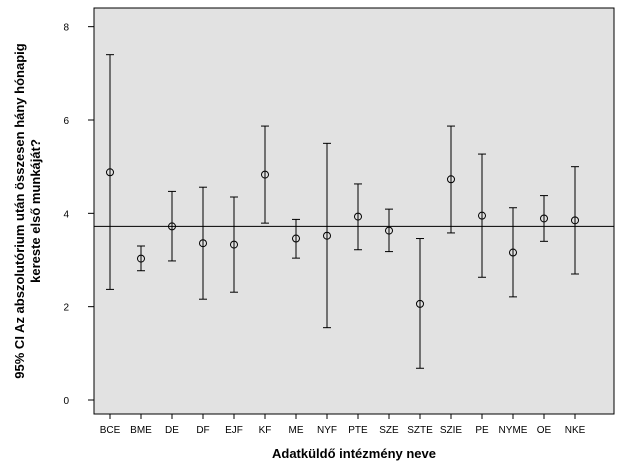 The height and width of the screenshot is (468, 625). What do you see at coordinates (141, 430) in the screenshot?
I see `x-tick-label: BME` at bounding box center [141, 430].